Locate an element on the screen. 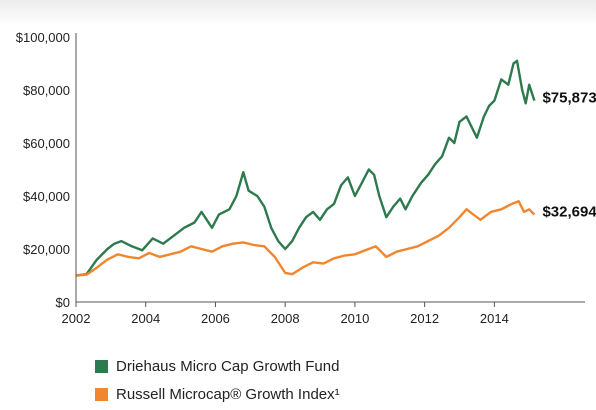 The image size is (596, 410). y-tick-label: $100,000 is located at coordinates (43, 37).